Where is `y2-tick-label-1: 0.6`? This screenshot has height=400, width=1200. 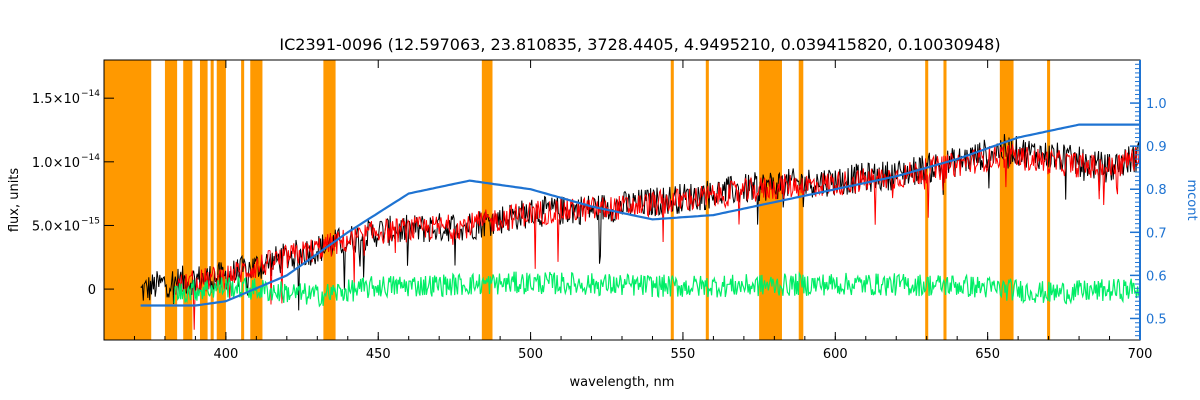 y2-tick-label-1: 0.6 is located at coordinates (1156, 276).